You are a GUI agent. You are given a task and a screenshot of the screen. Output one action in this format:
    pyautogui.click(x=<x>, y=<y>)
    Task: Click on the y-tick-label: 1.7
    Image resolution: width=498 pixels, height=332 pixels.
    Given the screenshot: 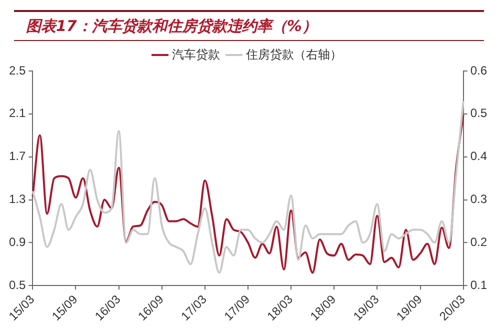 What is the action you would take?
    pyautogui.click(x=17, y=156)
    